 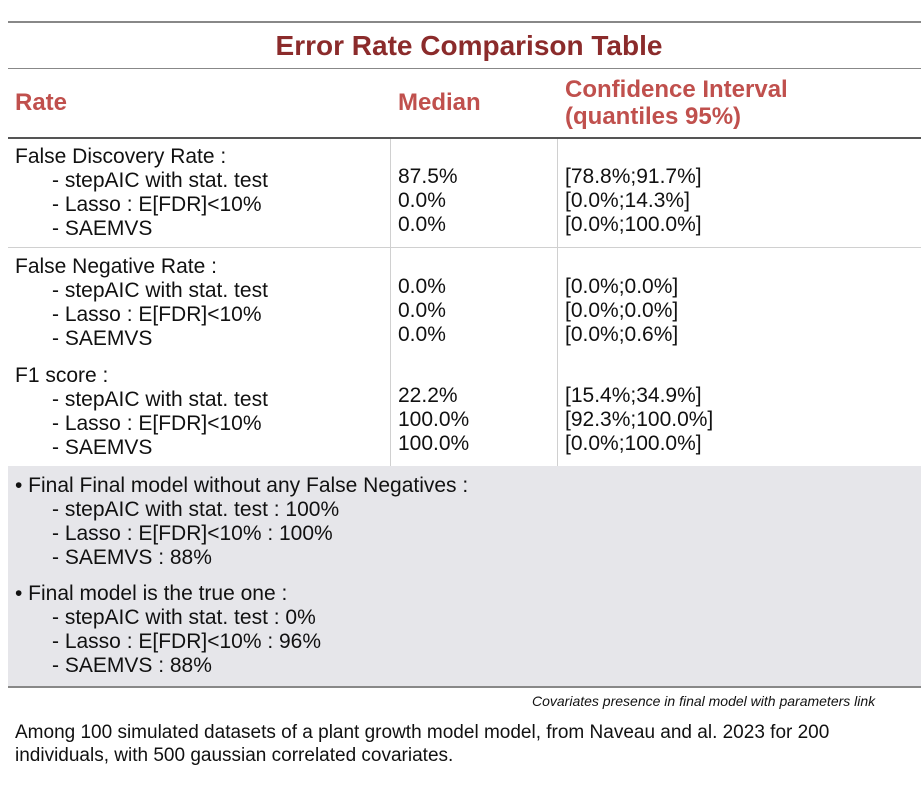 What do you see at coordinates (676, 103) in the screenshot?
I see `column-header: Confidence Interval (quantiles 95%)` at bounding box center [676, 103].